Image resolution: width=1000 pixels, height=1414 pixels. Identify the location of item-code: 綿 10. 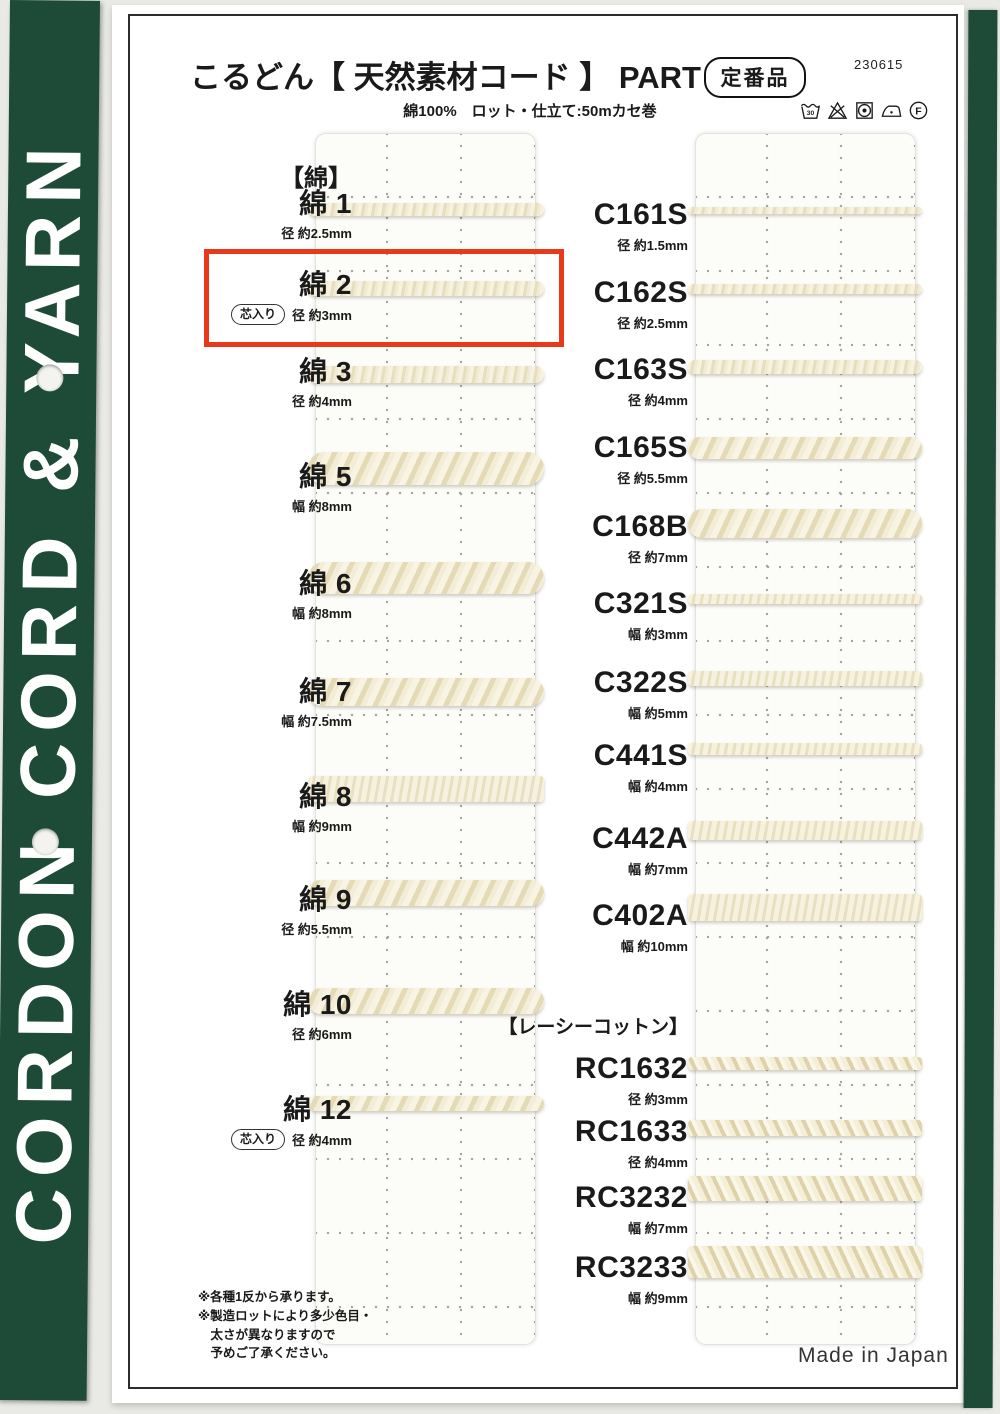
(317, 1004).